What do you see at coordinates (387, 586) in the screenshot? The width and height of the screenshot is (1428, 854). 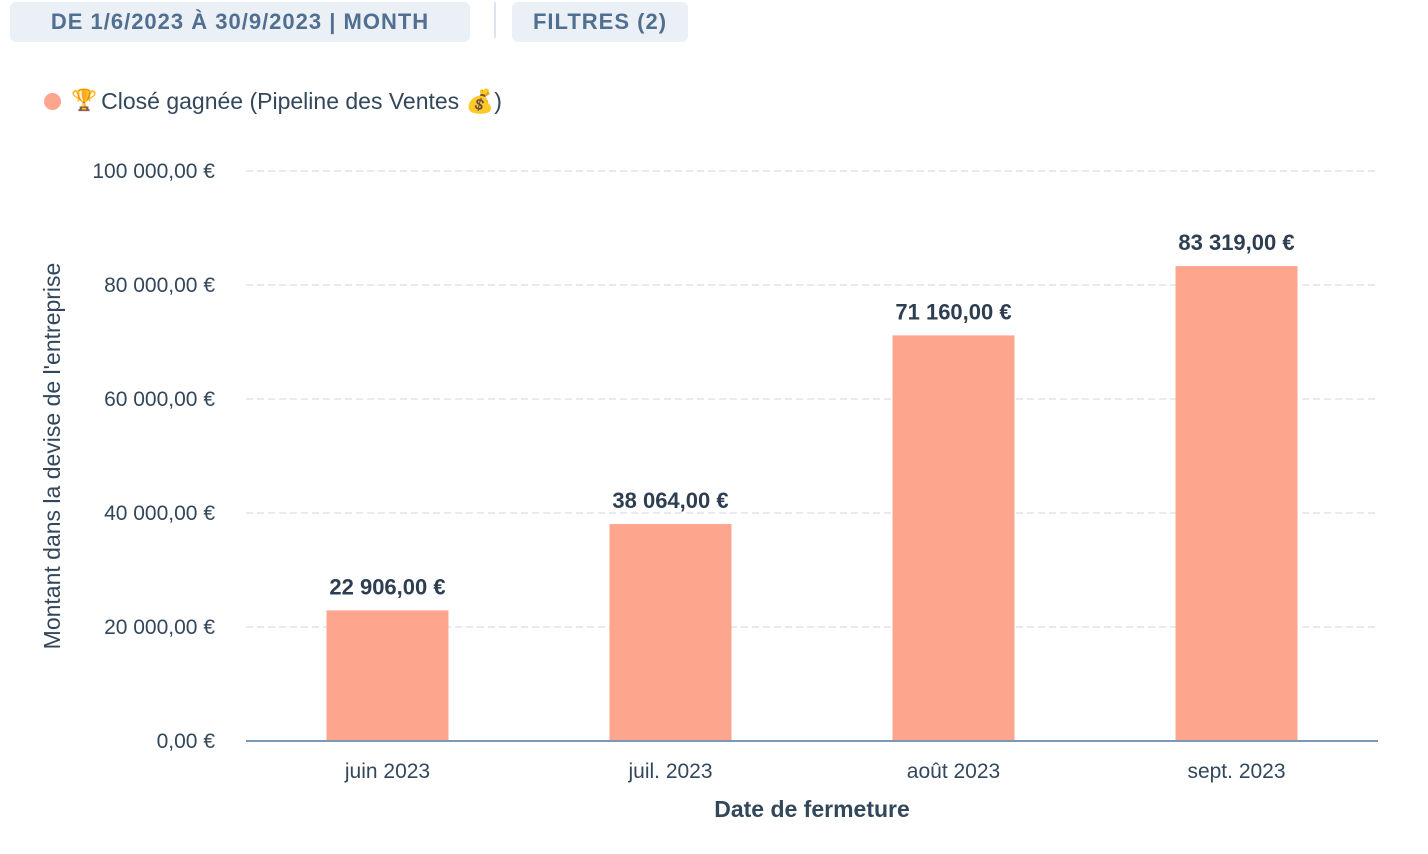 I see `bar-value-label: 22 906,00 €` at bounding box center [387, 586].